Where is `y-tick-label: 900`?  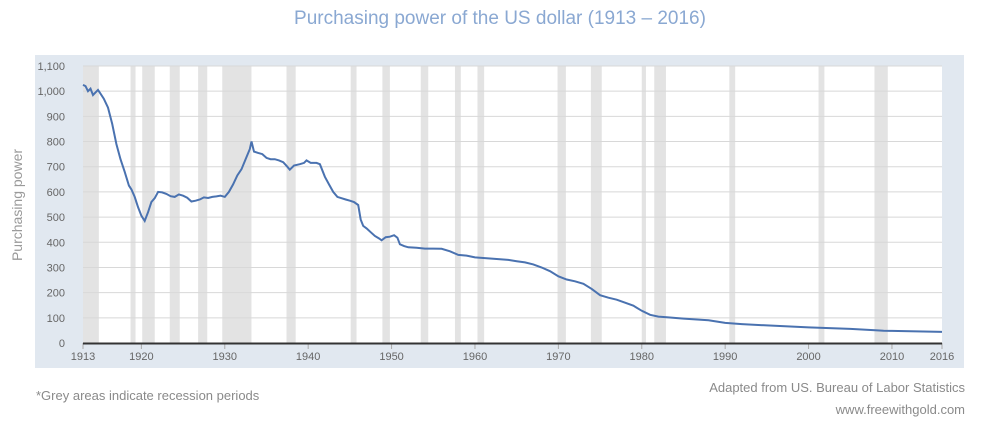
y-tick-label: 900 is located at coordinates (56, 117).